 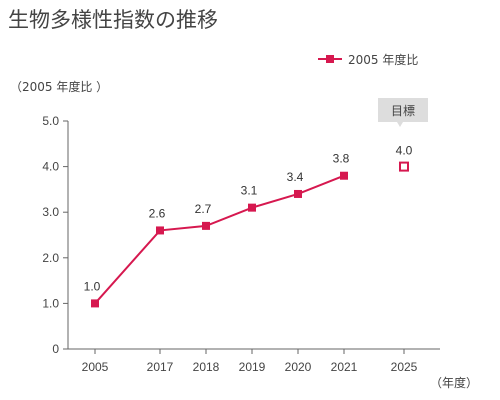 I want to click on target-callout-box, so click(x=403, y=110).